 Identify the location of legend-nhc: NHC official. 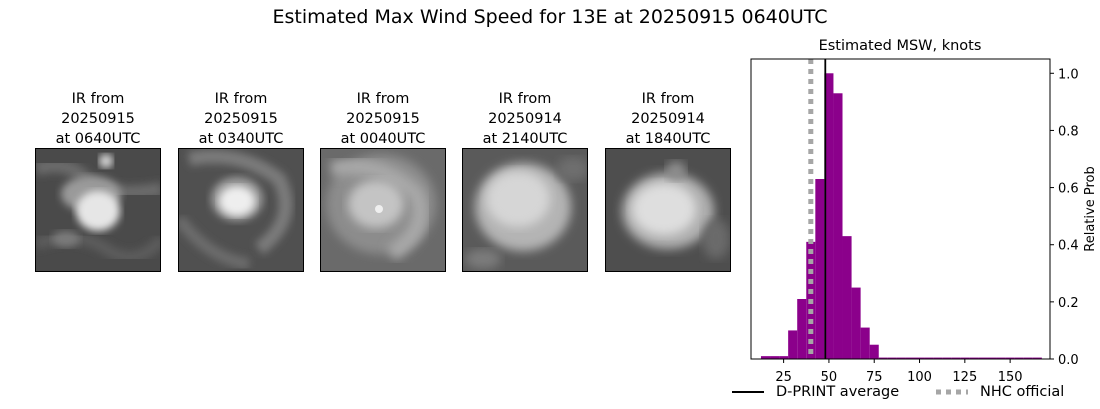
(1000, 392).